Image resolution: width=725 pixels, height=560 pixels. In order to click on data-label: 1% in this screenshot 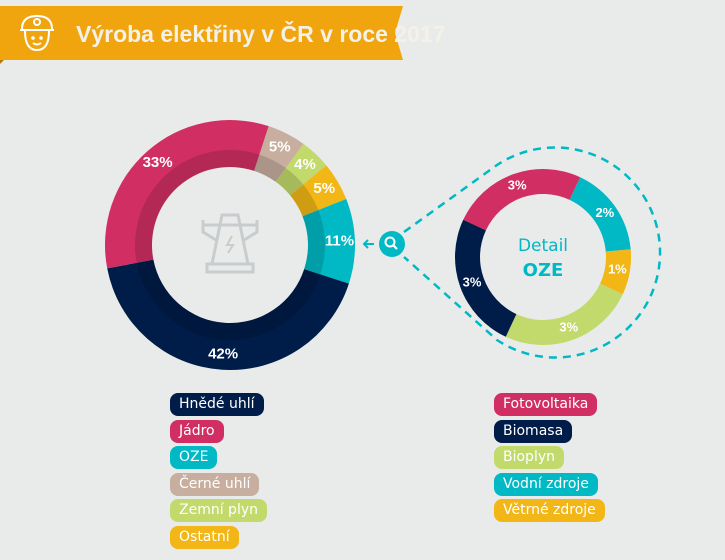, I will do `click(617, 269)`.